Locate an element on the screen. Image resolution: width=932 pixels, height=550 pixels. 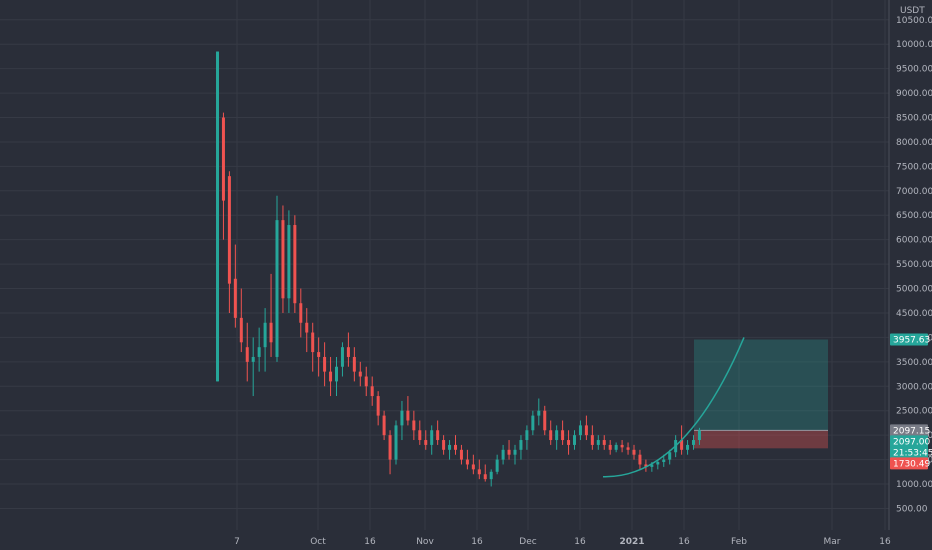
position-zones is located at coordinates (761, 394).